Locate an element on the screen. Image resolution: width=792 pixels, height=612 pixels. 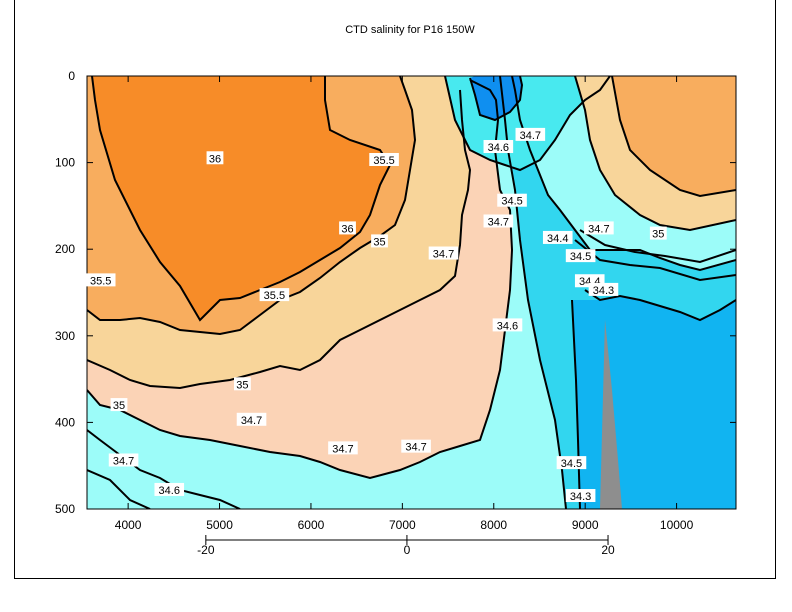
y-tick-label: 100 is located at coordinates (65, 163).